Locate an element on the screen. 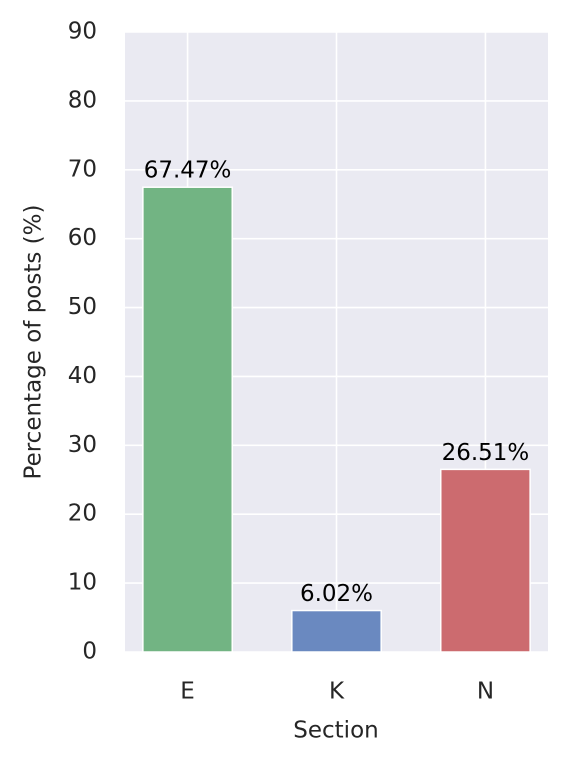 The image size is (568, 773). x-tick-label: E is located at coordinates (187, 692).